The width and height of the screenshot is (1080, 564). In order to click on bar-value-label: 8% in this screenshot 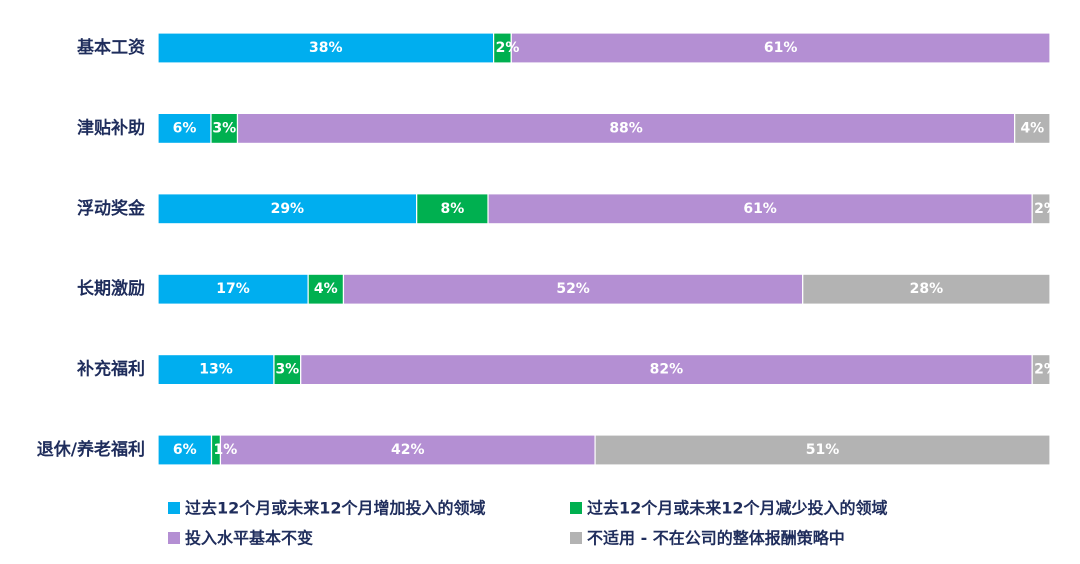, I will do `click(452, 209)`.